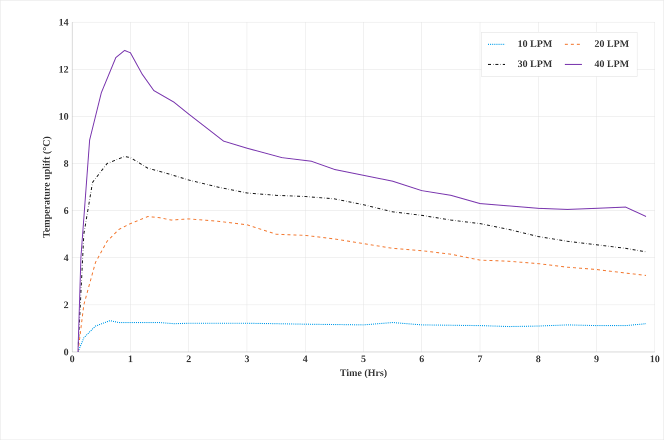 The height and width of the screenshot is (440, 664). Describe the element at coordinates (611, 43) in the screenshot. I see `legend-label: 20 LPM` at that location.